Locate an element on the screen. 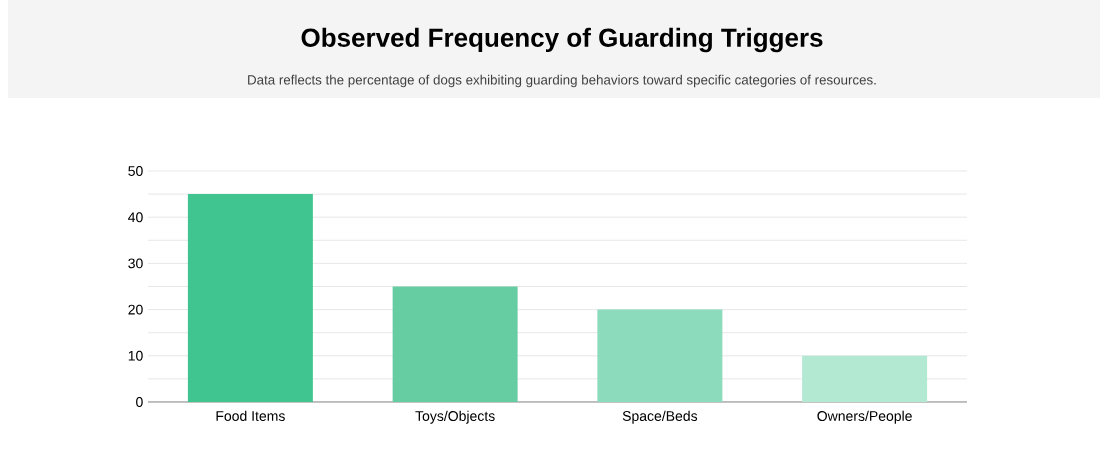 This screenshot has width=1107, height=466. chart-title: Observed Frequency of Guarding Triggers is located at coordinates (562, 40).